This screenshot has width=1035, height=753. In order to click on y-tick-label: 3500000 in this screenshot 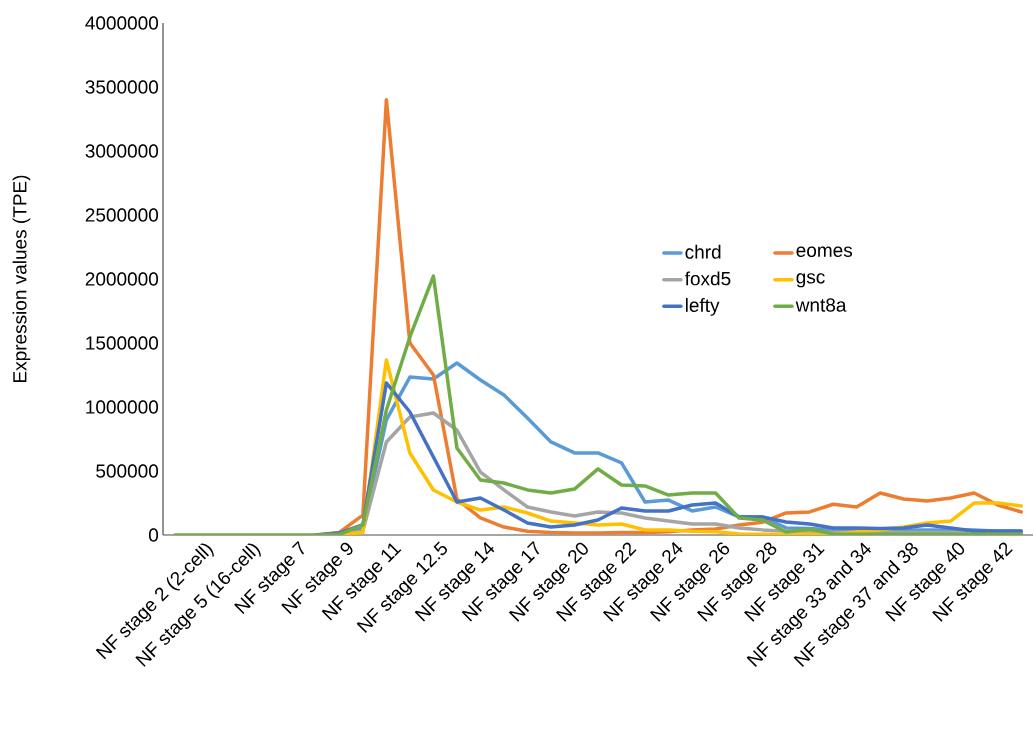, I will do `click(122, 87)`.